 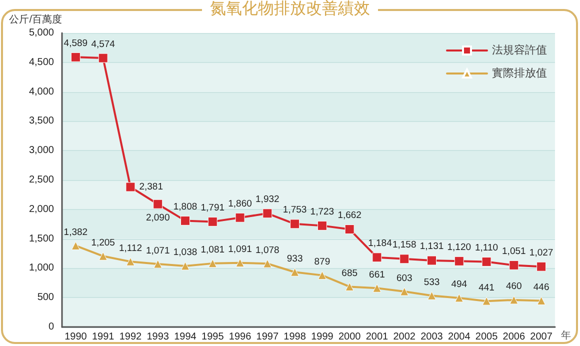 What do you see at coordinates (459, 284) in the screenshot?
I see `data-label: 494` at bounding box center [459, 284].